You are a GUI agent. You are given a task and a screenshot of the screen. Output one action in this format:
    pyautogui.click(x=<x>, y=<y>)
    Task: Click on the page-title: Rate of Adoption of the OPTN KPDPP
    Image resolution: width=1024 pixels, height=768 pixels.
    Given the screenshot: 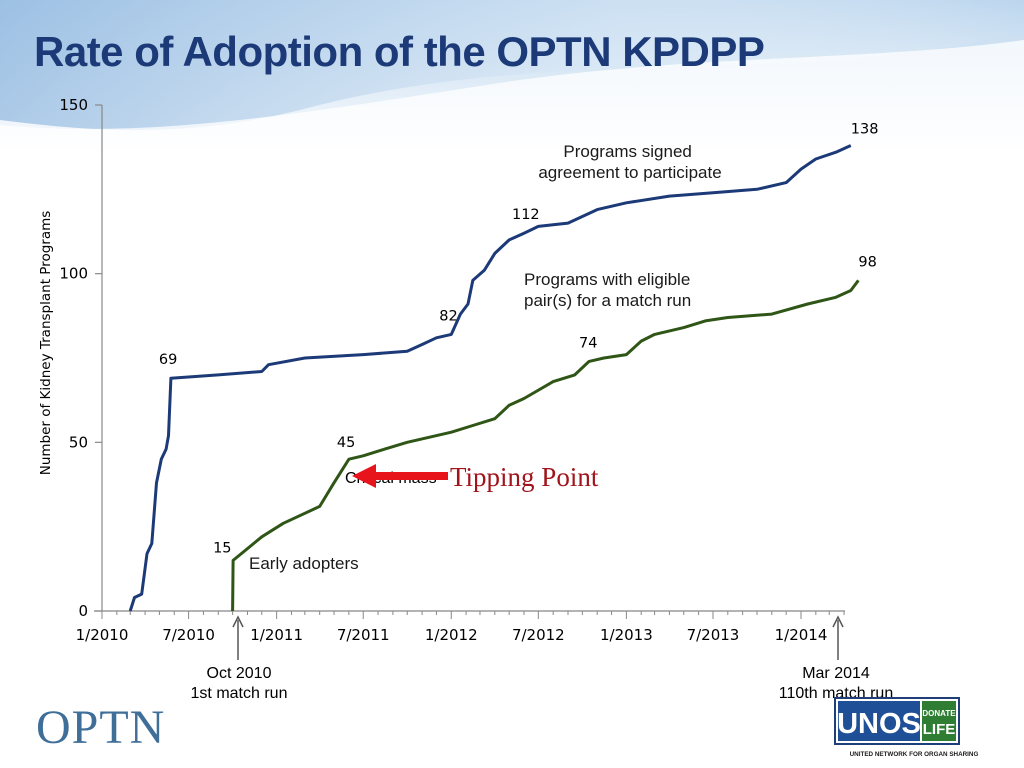 What is the action you would take?
    pyautogui.click(x=399, y=51)
    